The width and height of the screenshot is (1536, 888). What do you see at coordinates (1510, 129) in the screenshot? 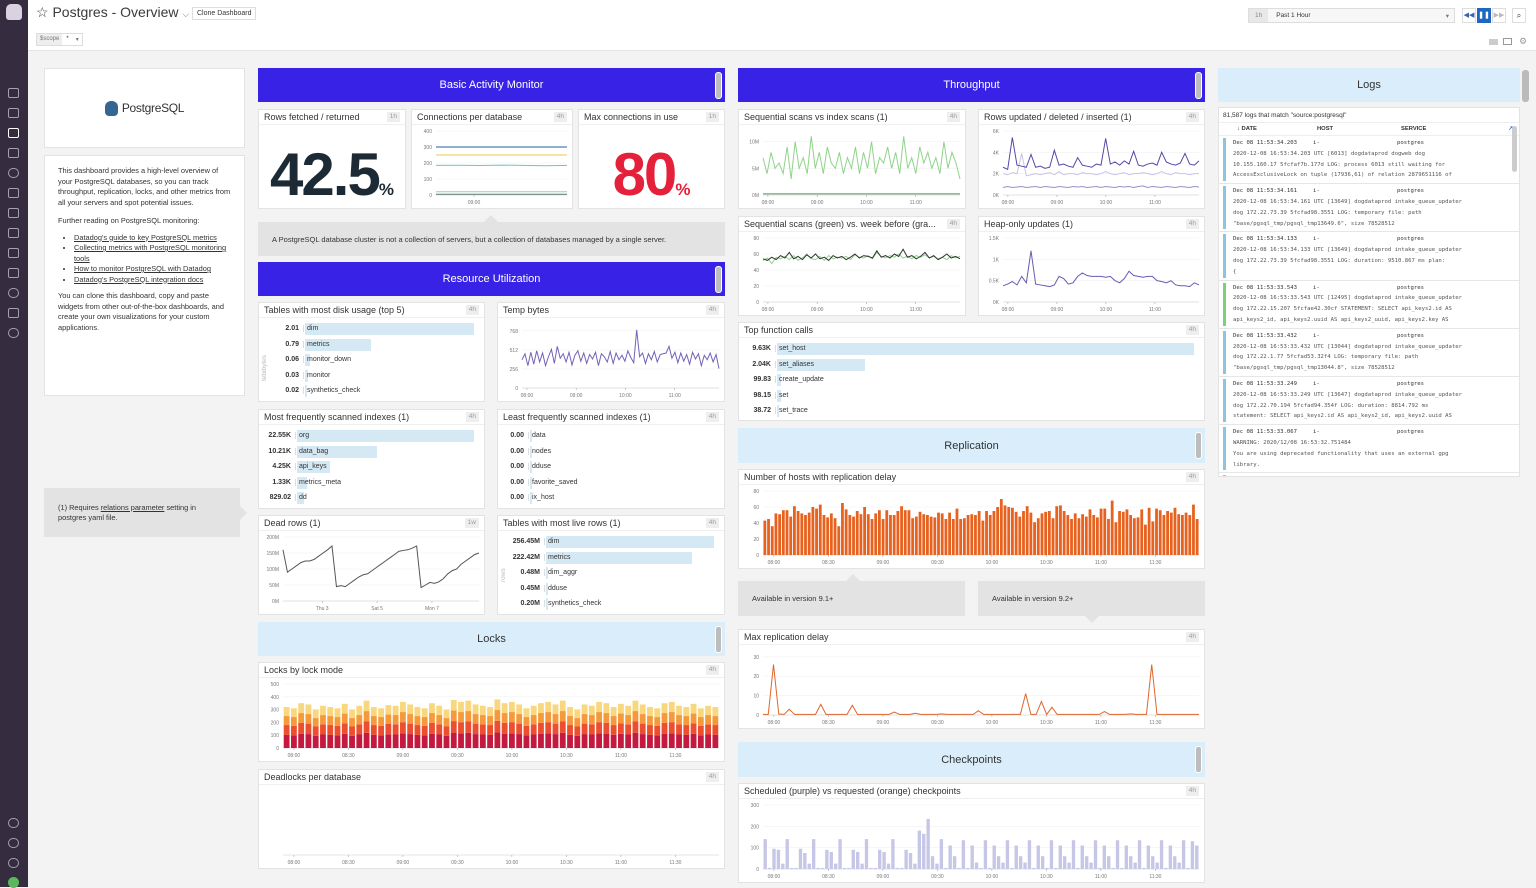
I see `open-external-icon: ↗` at bounding box center [1510, 129].